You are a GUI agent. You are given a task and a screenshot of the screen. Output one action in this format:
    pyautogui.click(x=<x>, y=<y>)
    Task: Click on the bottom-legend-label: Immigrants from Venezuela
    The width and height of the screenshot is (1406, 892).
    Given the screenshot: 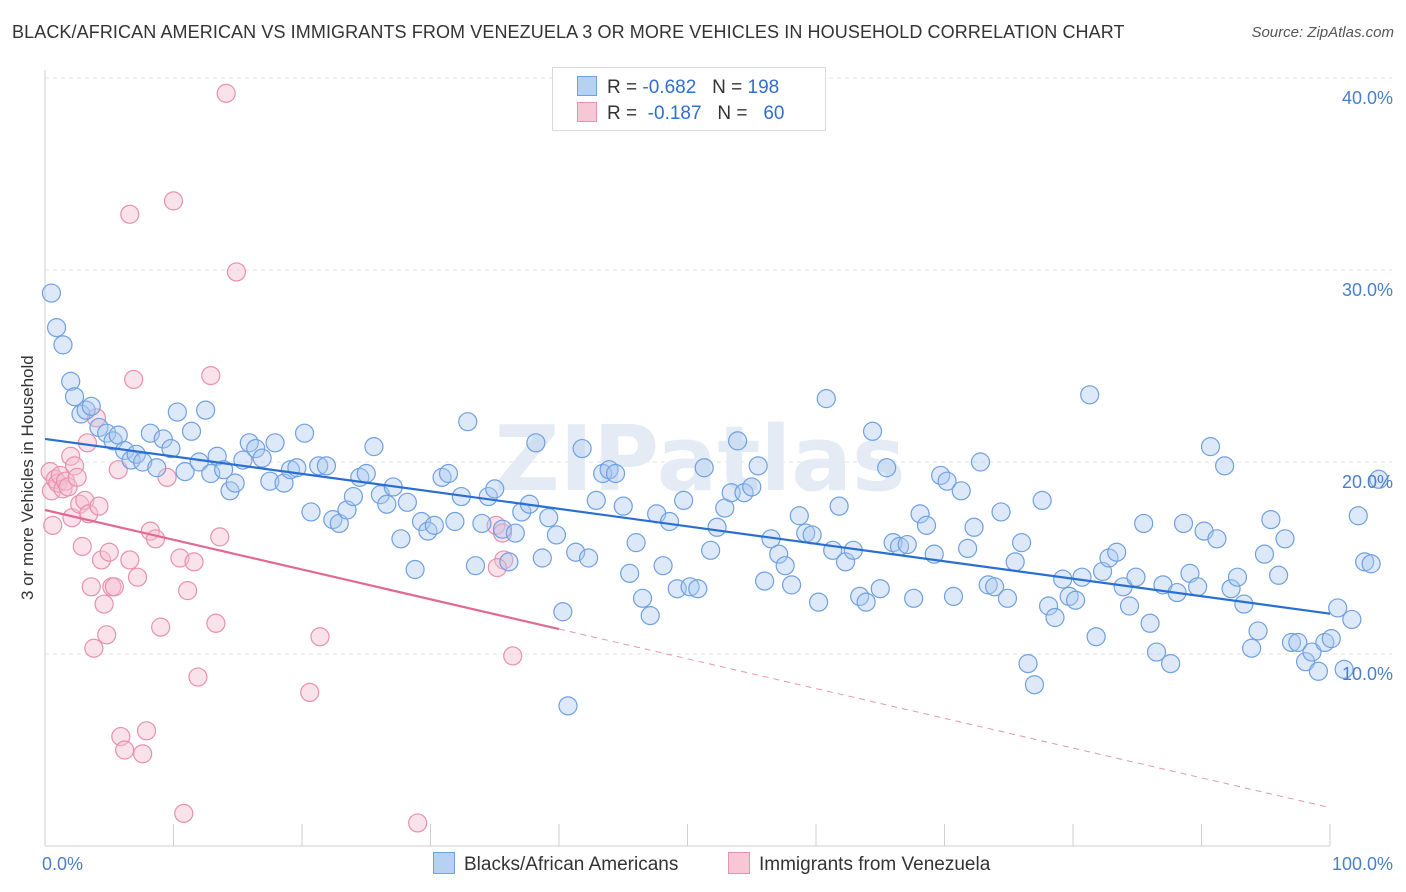 What is the action you would take?
    pyautogui.click(x=875, y=864)
    